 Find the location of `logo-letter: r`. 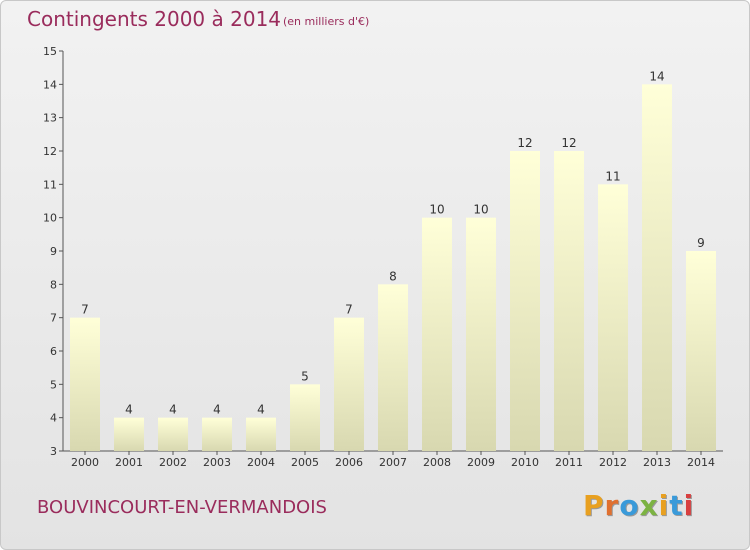

logo-letter: r is located at coordinates (612, 505).